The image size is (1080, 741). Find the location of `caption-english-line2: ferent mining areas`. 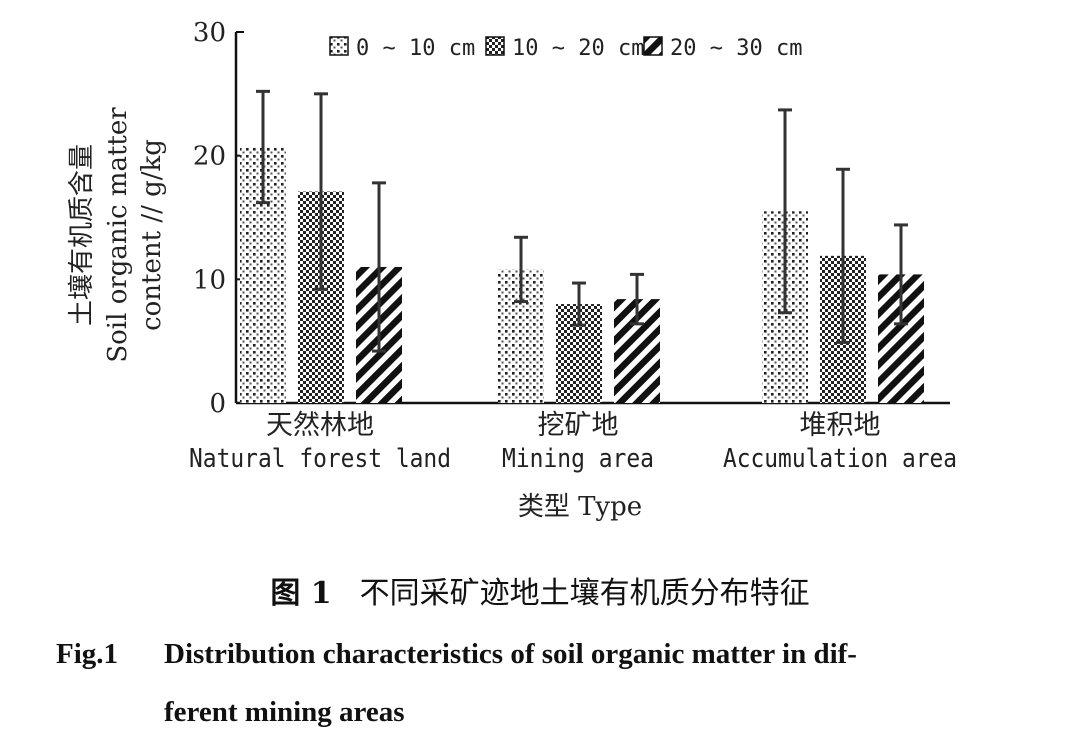

caption-english-line2: ferent mining areas is located at coordinates (284, 712).